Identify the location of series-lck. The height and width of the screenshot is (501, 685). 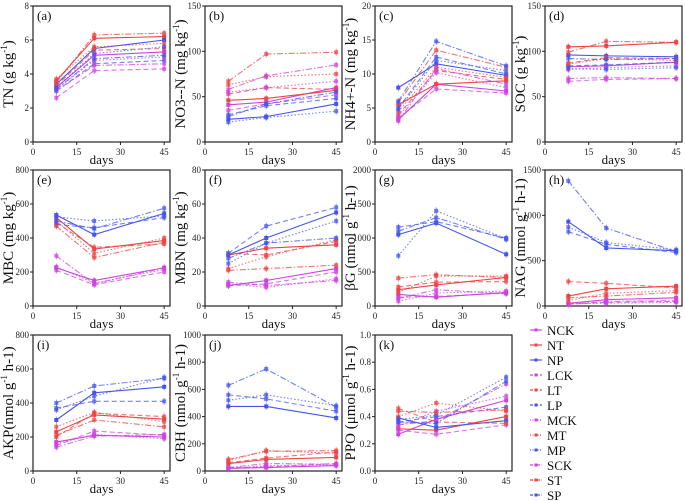
(622, 80).